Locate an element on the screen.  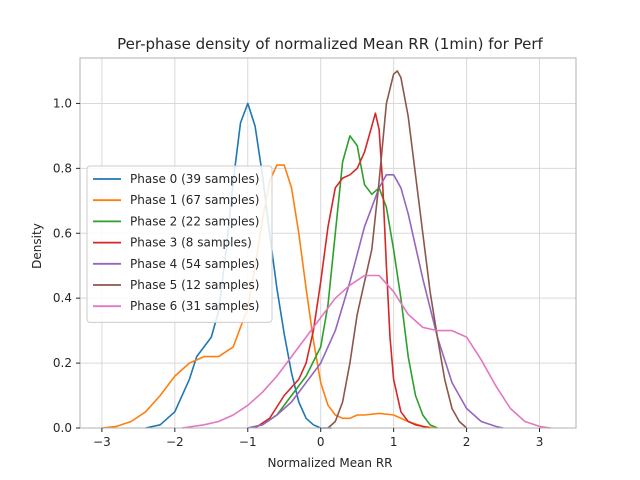
y-tick-label: 0.2 is located at coordinates (62, 363).